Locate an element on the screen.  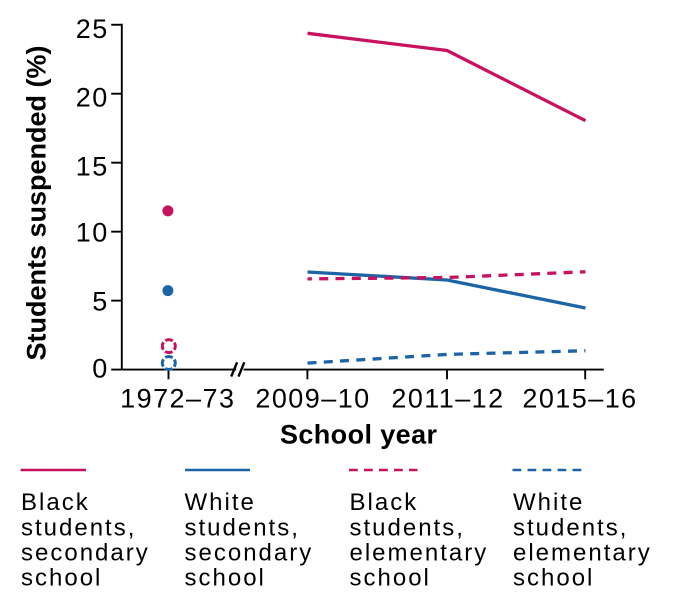
svg-text: 0 is located at coordinates (100, 369).